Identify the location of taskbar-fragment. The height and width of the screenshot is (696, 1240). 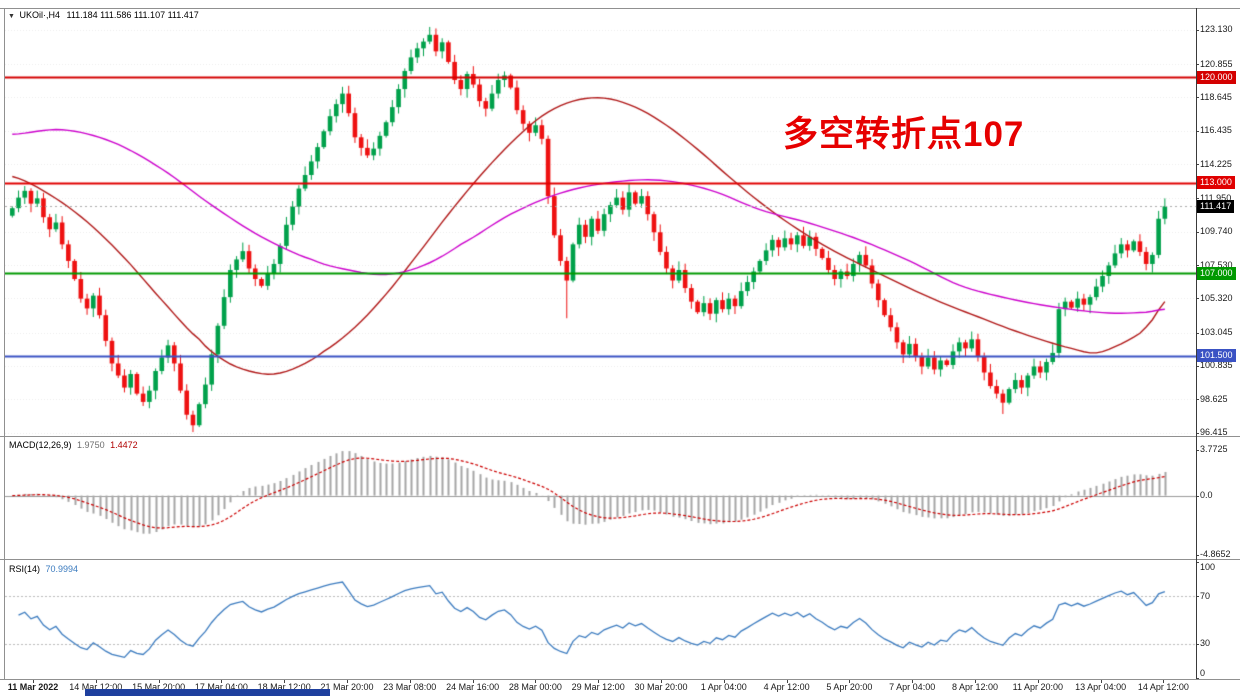
(207, 692).